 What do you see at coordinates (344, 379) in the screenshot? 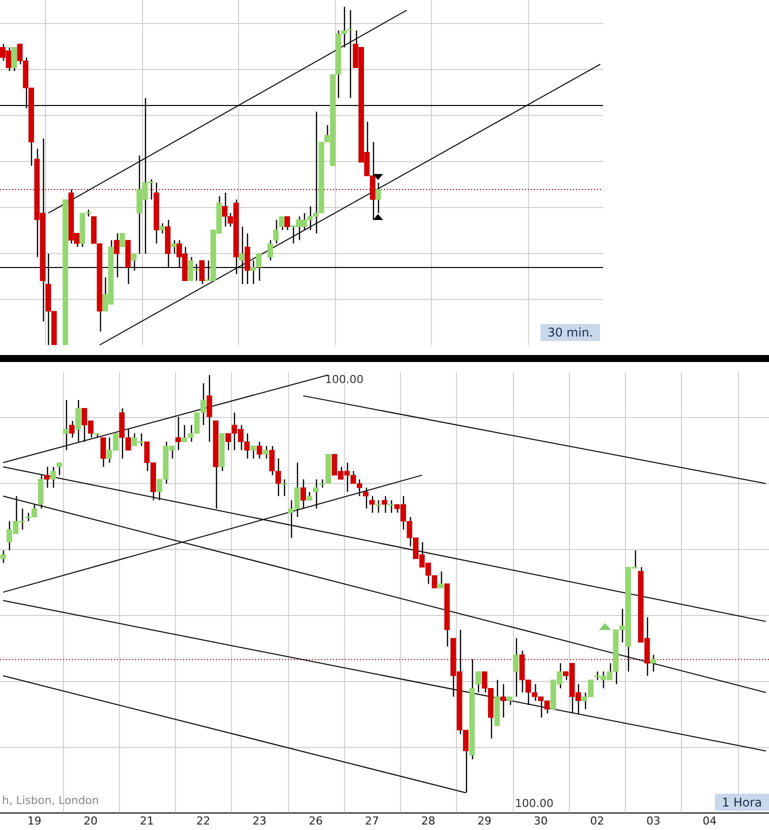
I see `annotation: 100.00` at bounding box center [344, 379].